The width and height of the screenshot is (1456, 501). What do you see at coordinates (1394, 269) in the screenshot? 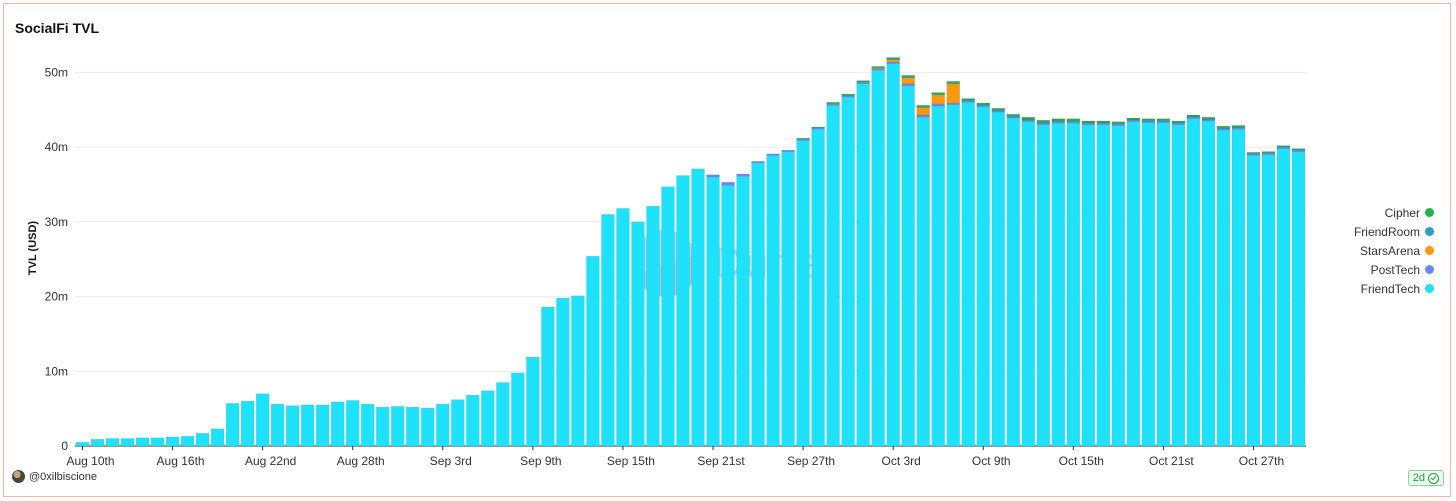
I see `legend-item-posttech: PostTech` at bounding box center [1394, 269].